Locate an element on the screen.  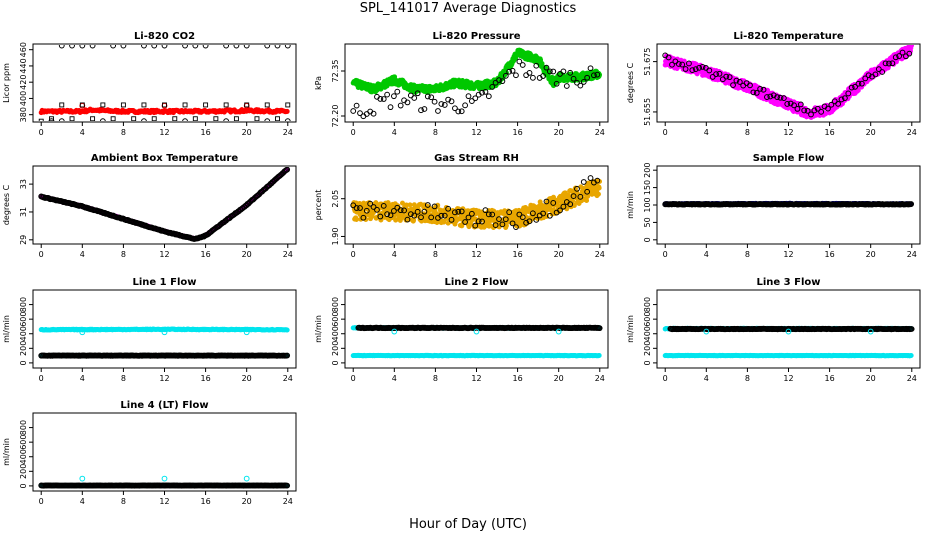
y-tick-label: 0 is located at coordinates (23, 362).